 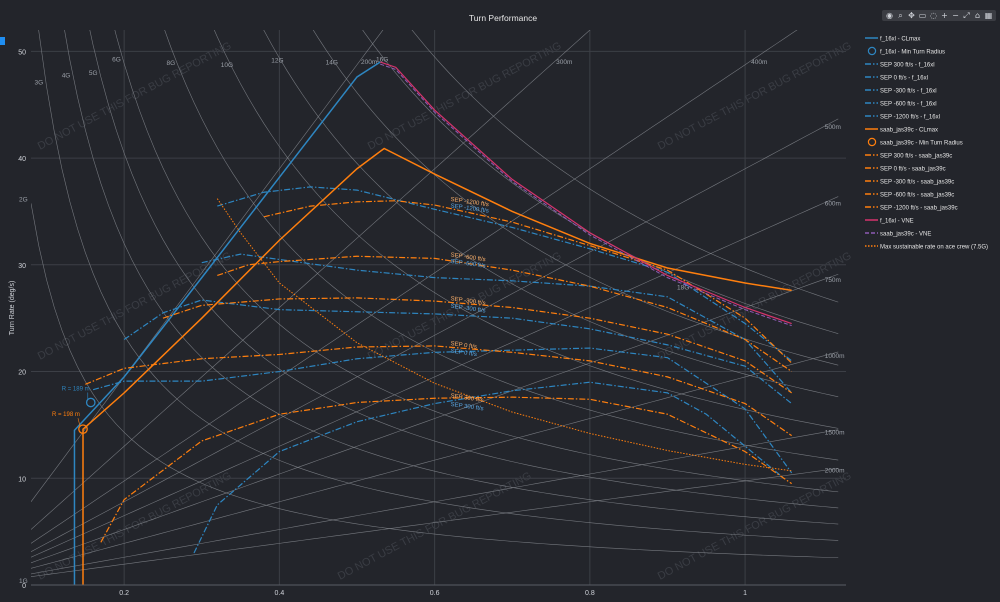 I want to click on legend-item: SEP -600 ft/s - saab_jas39c, so click(x=909, y=196).